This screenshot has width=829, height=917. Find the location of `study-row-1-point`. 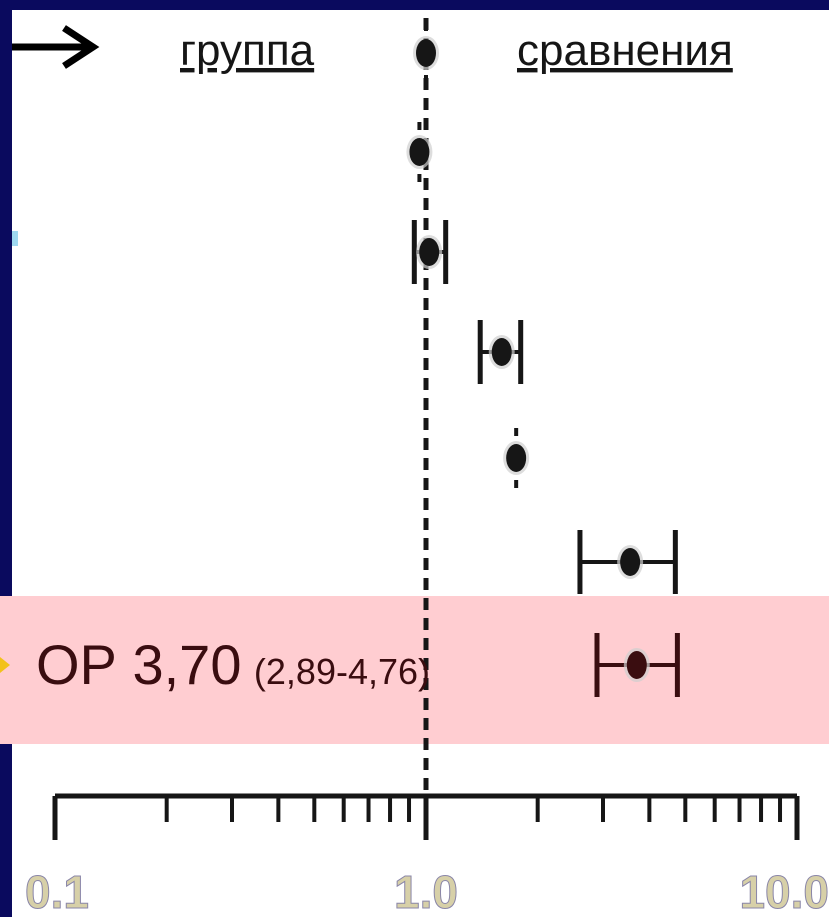

study-row-1-point is located at coordinates (426, 53).